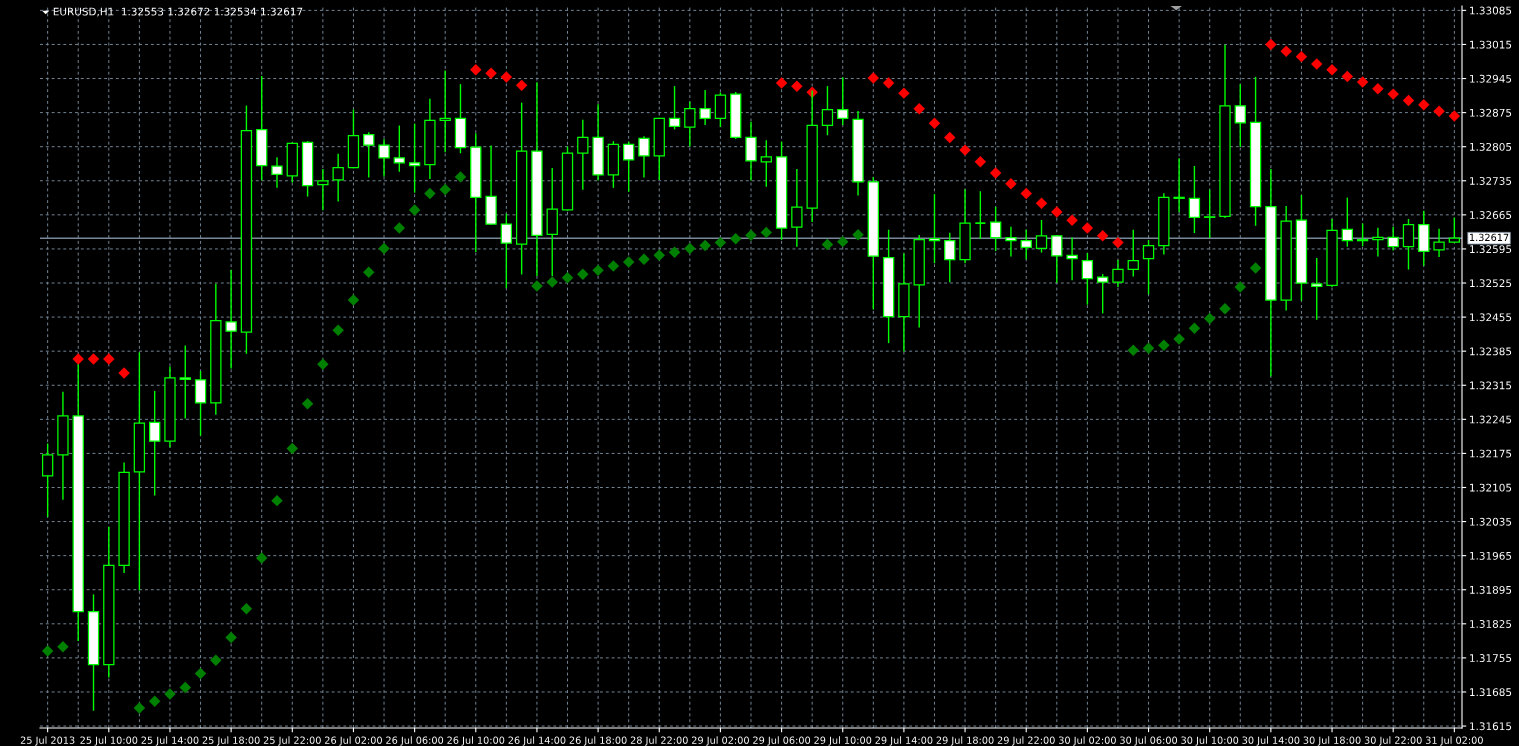  What do you see at coordinates (1491, 249) in the screenshot?
I see `y-tick-label: 1.32595` at bounding box center [1491, 249].